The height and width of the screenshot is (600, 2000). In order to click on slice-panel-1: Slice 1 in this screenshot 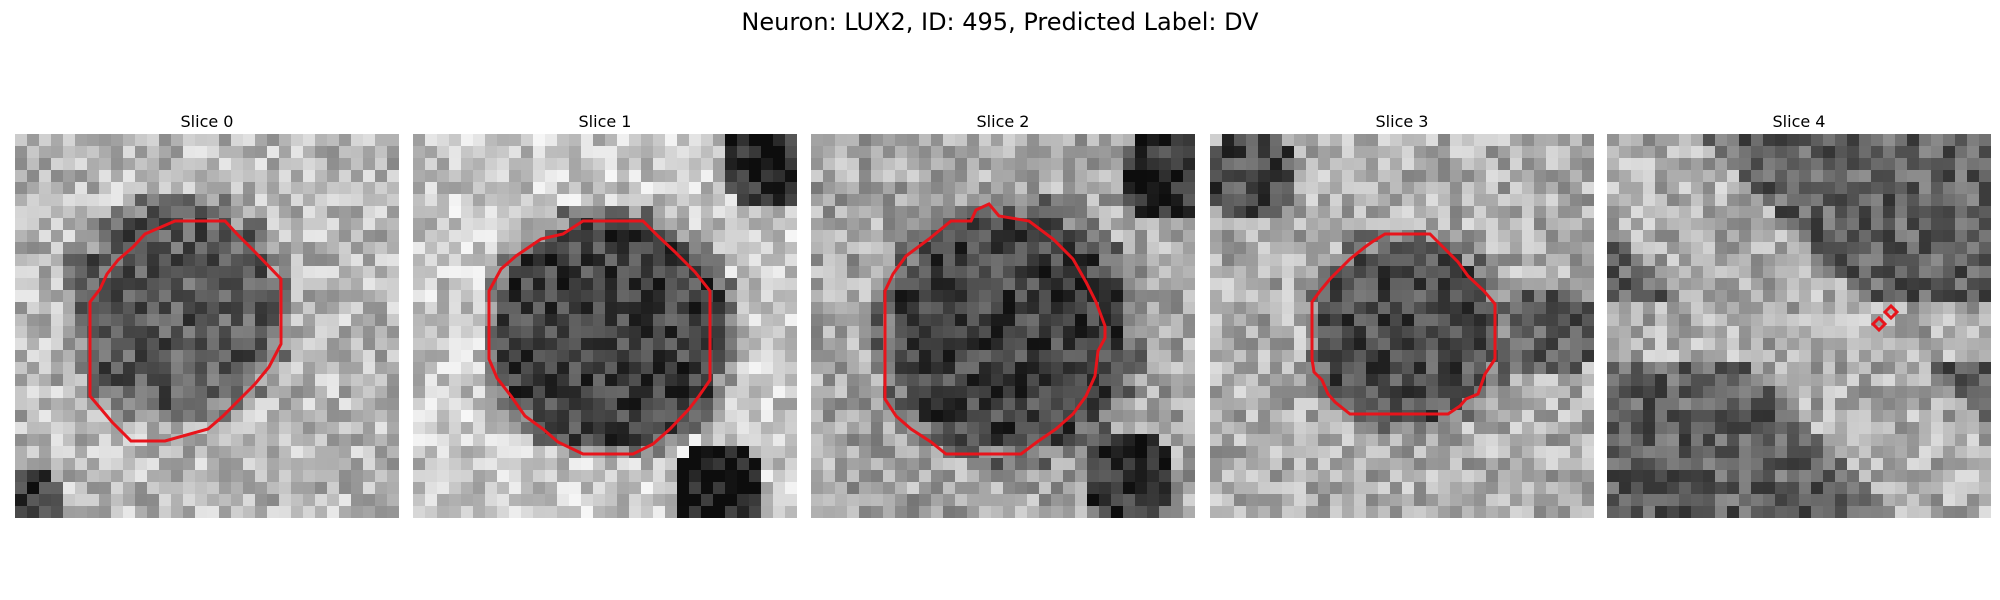, I will do `click(605, 314)`.